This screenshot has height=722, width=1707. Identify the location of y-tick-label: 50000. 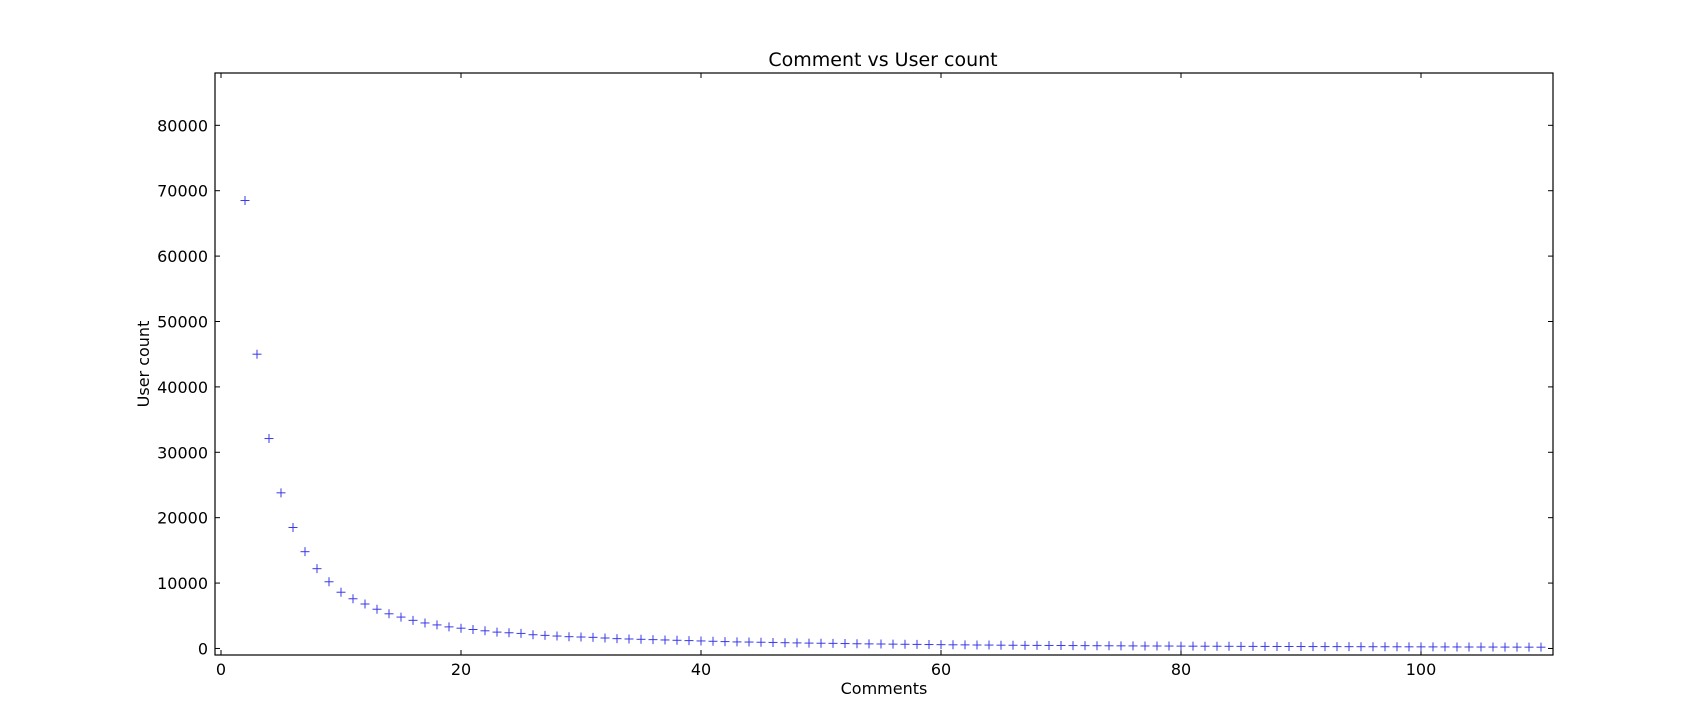
(182, 321).